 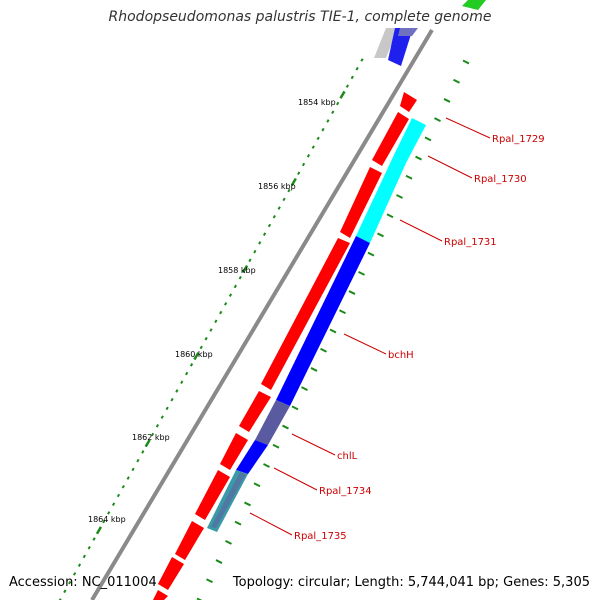 I want to click on kbp-label: 1864 kbp, so click(x=107, y=519).